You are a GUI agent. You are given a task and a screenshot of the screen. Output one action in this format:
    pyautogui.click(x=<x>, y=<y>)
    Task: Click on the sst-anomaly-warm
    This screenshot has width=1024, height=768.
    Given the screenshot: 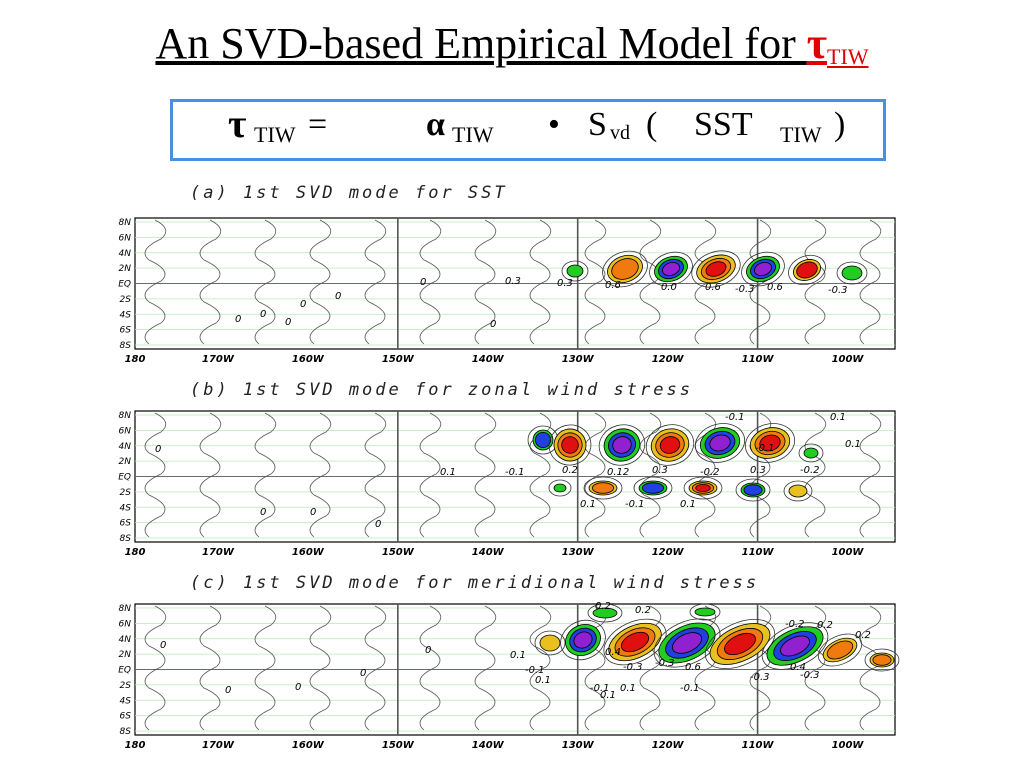 What is the action you would take?
    pyautogui.click(x=625, y=269)
    